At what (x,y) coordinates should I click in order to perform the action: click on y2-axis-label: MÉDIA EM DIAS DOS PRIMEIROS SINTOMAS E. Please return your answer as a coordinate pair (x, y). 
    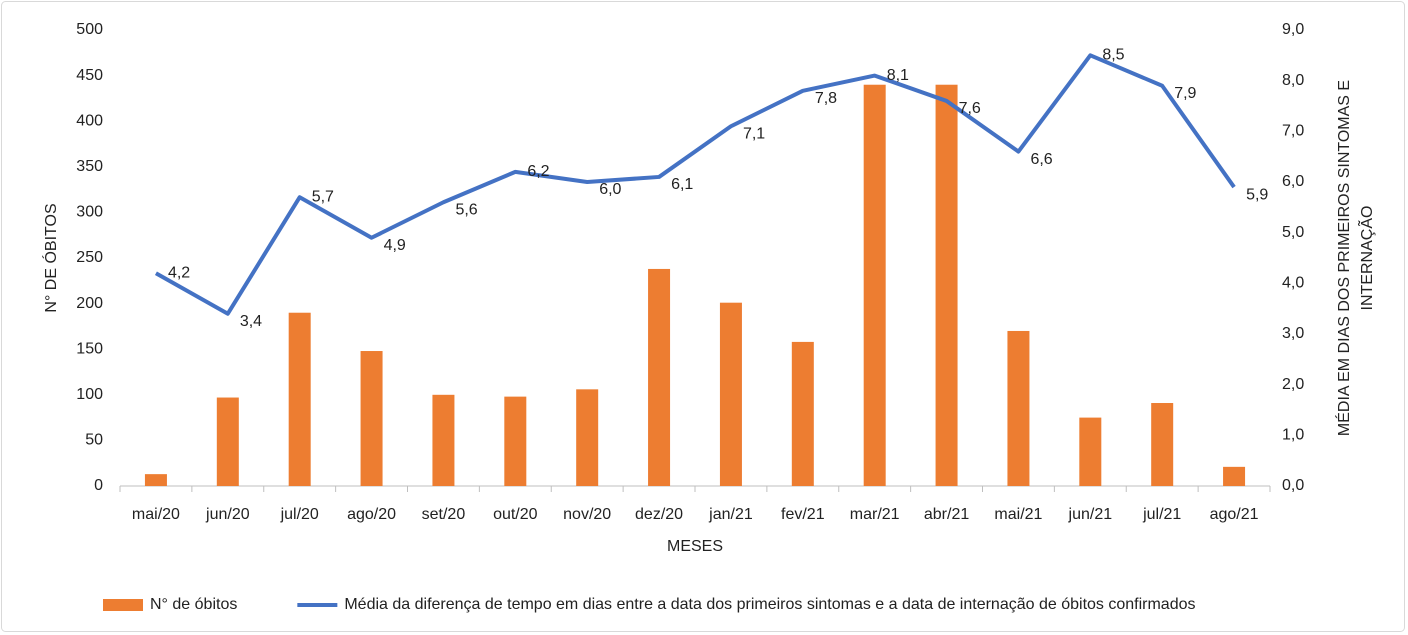
    Looking at the image, I should click on (1343, 258).